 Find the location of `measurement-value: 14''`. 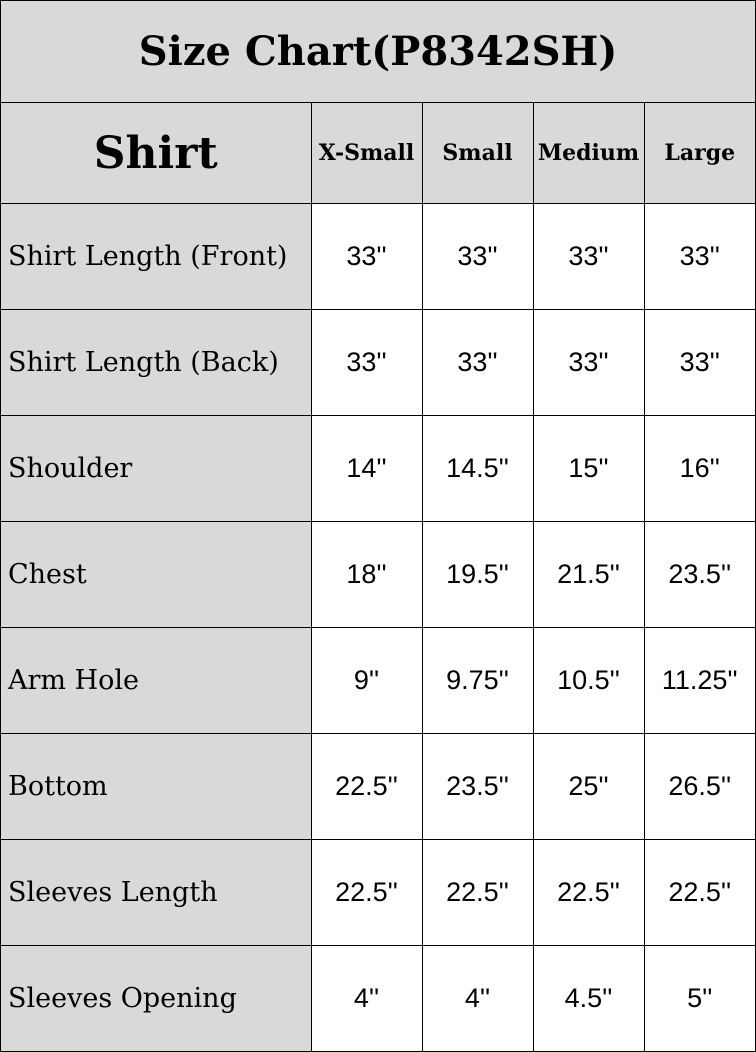

measurement-value: 14'' is located at coordinates (366, 468).